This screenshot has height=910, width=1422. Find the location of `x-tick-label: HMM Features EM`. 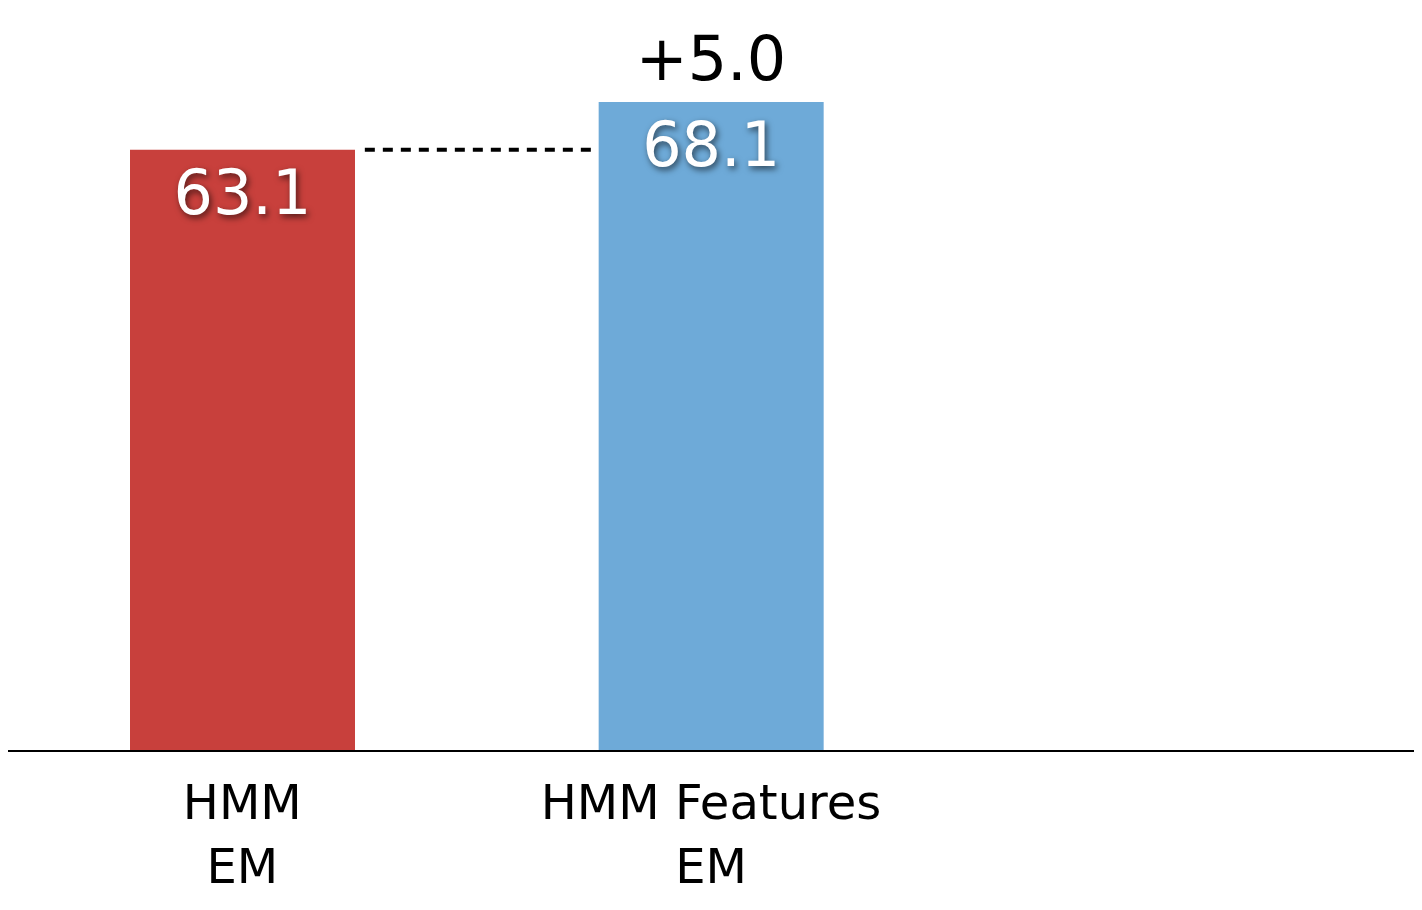

x-tick-label: HMM Features EM is located at coordinates (711, 834).